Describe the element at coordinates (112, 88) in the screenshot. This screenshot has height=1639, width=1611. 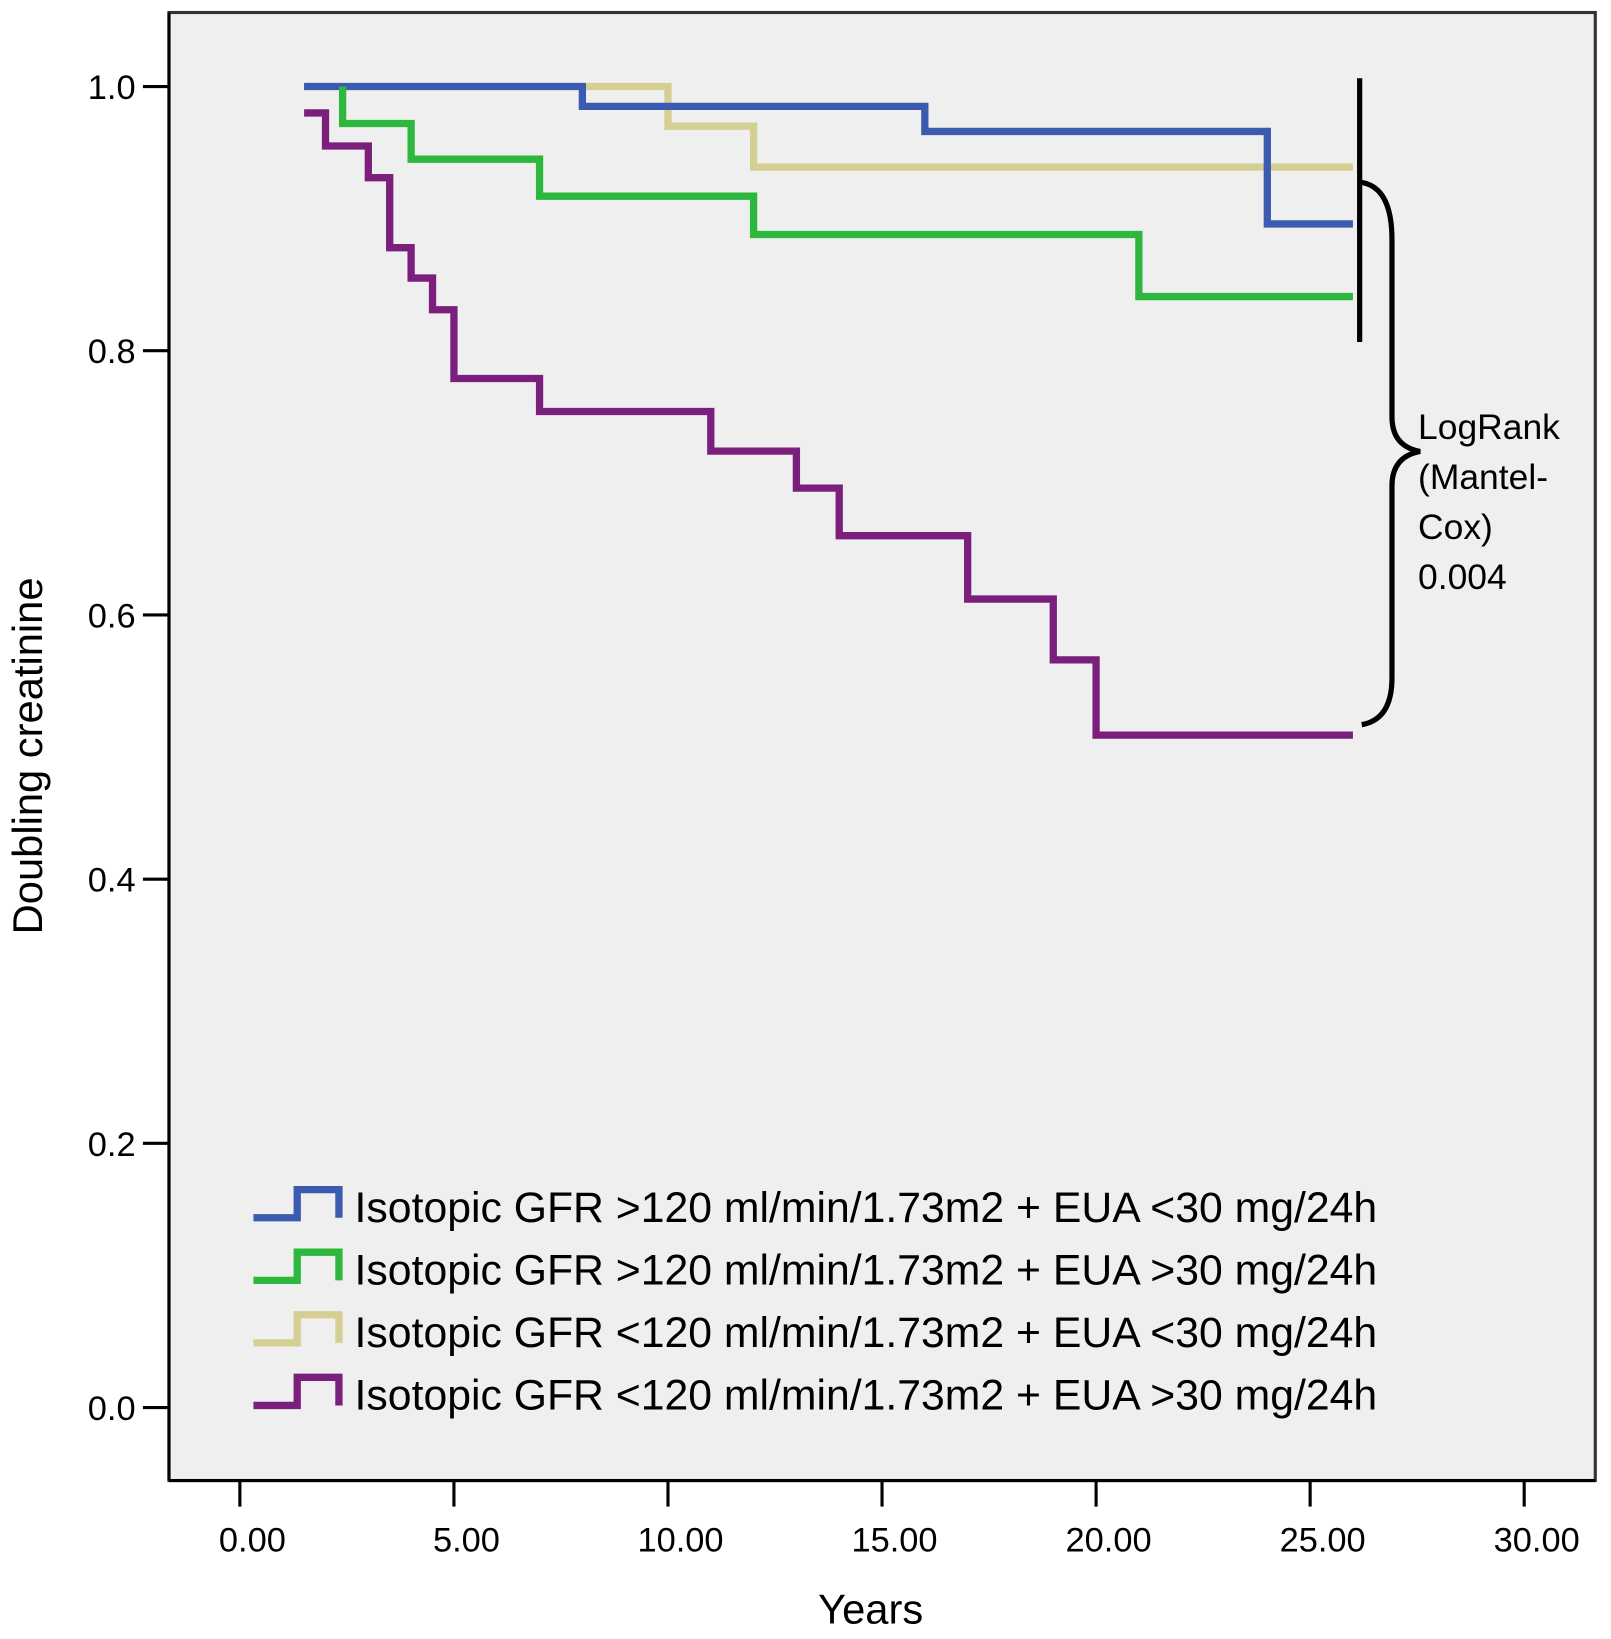
I see `y-tick-label: 1.0` at that location.